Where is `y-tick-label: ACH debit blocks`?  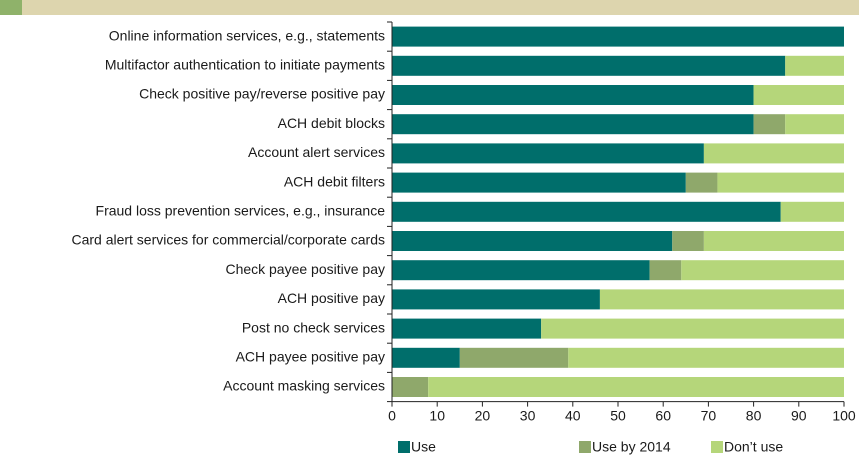
y-tick-label: ACH debit blocks is located at coordinates (331, 123).